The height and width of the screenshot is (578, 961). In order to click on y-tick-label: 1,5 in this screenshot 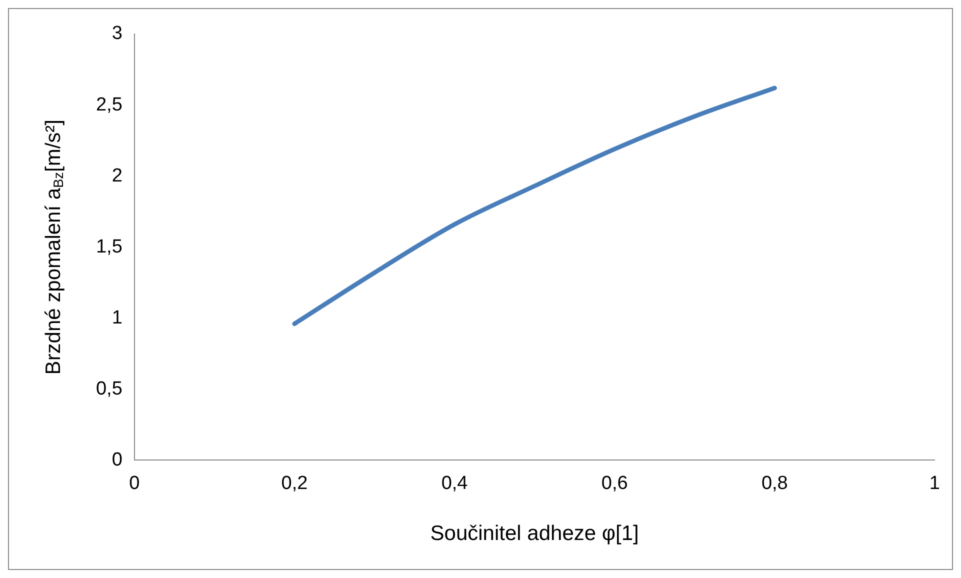, I will do `click(109, 247)`.